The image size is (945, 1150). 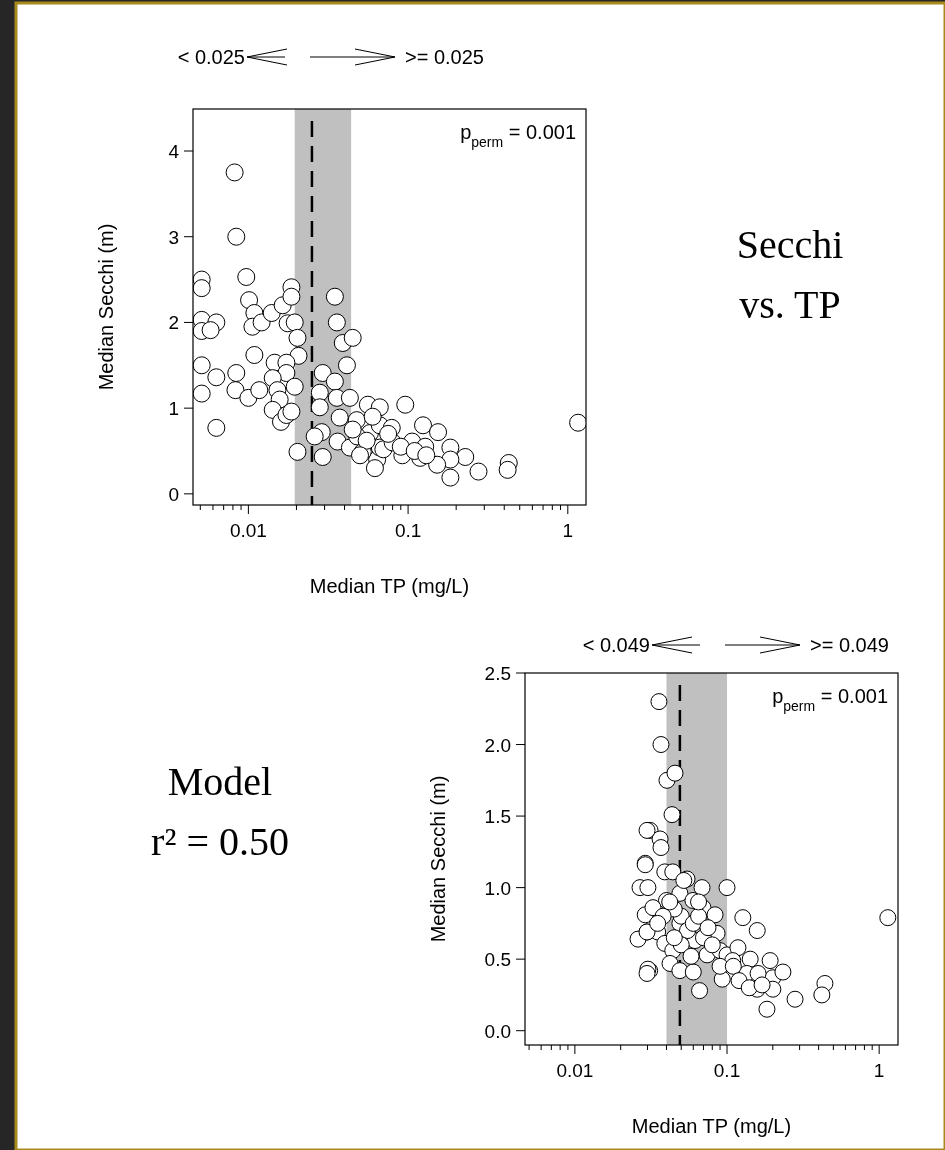 I want to click on y-tick-label: 0.5, so click(x=497, y=960).